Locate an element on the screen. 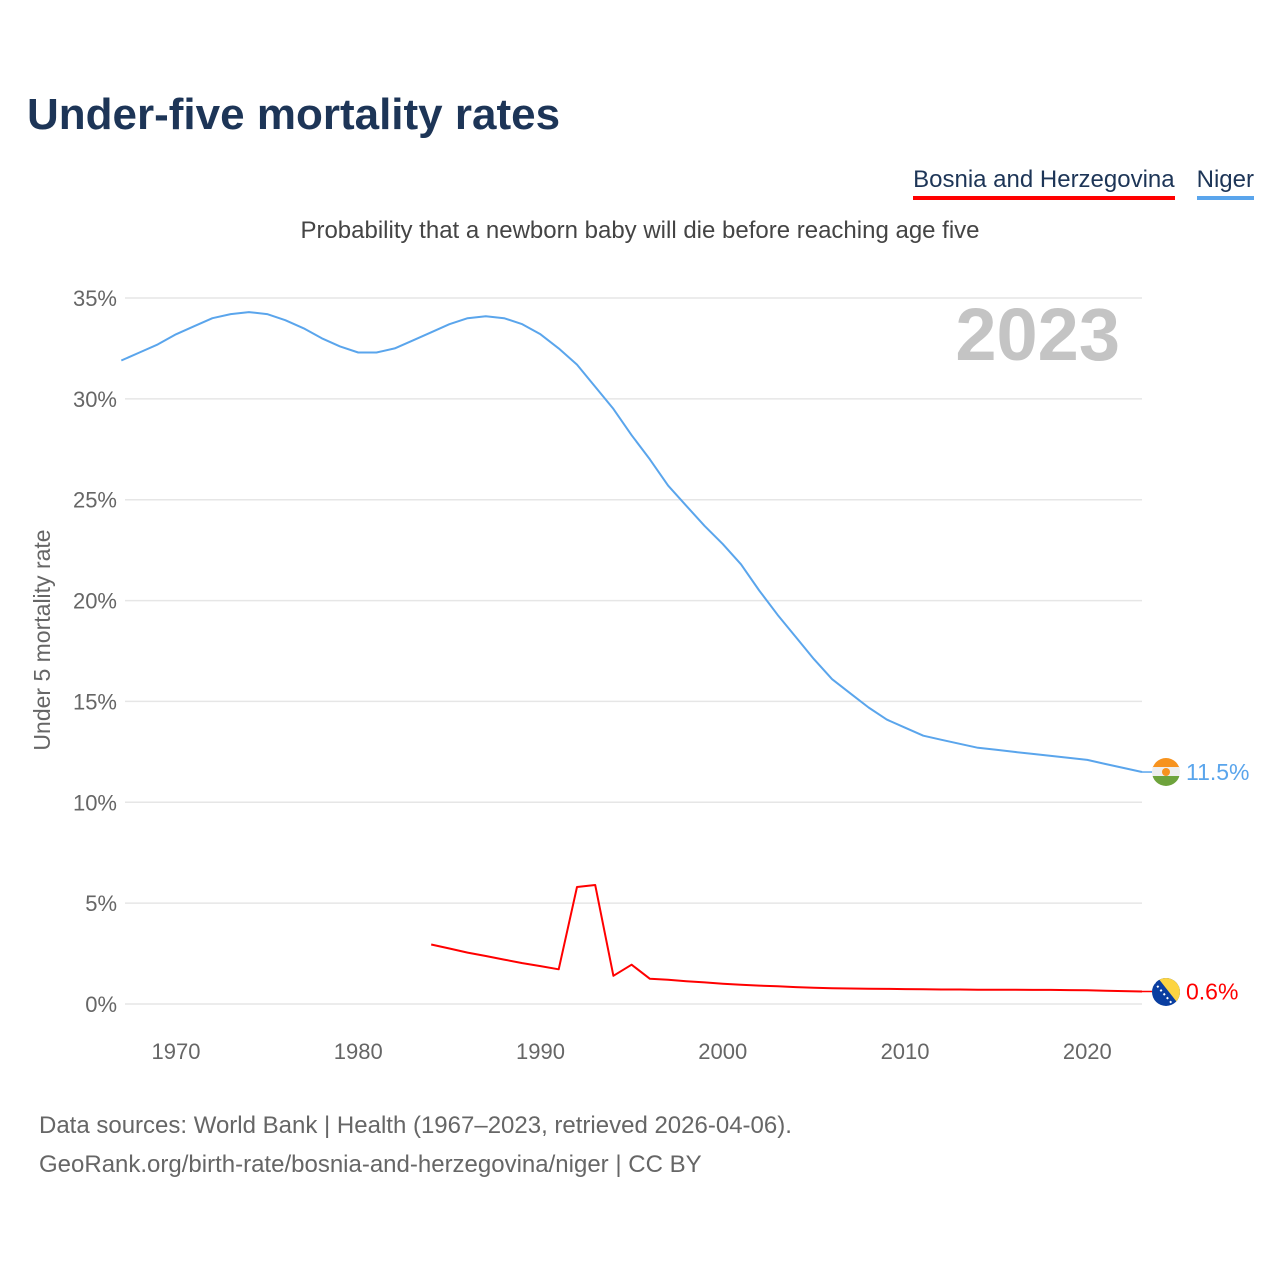  x-tick-label: 2000 is located at coordinates (722, 1051).